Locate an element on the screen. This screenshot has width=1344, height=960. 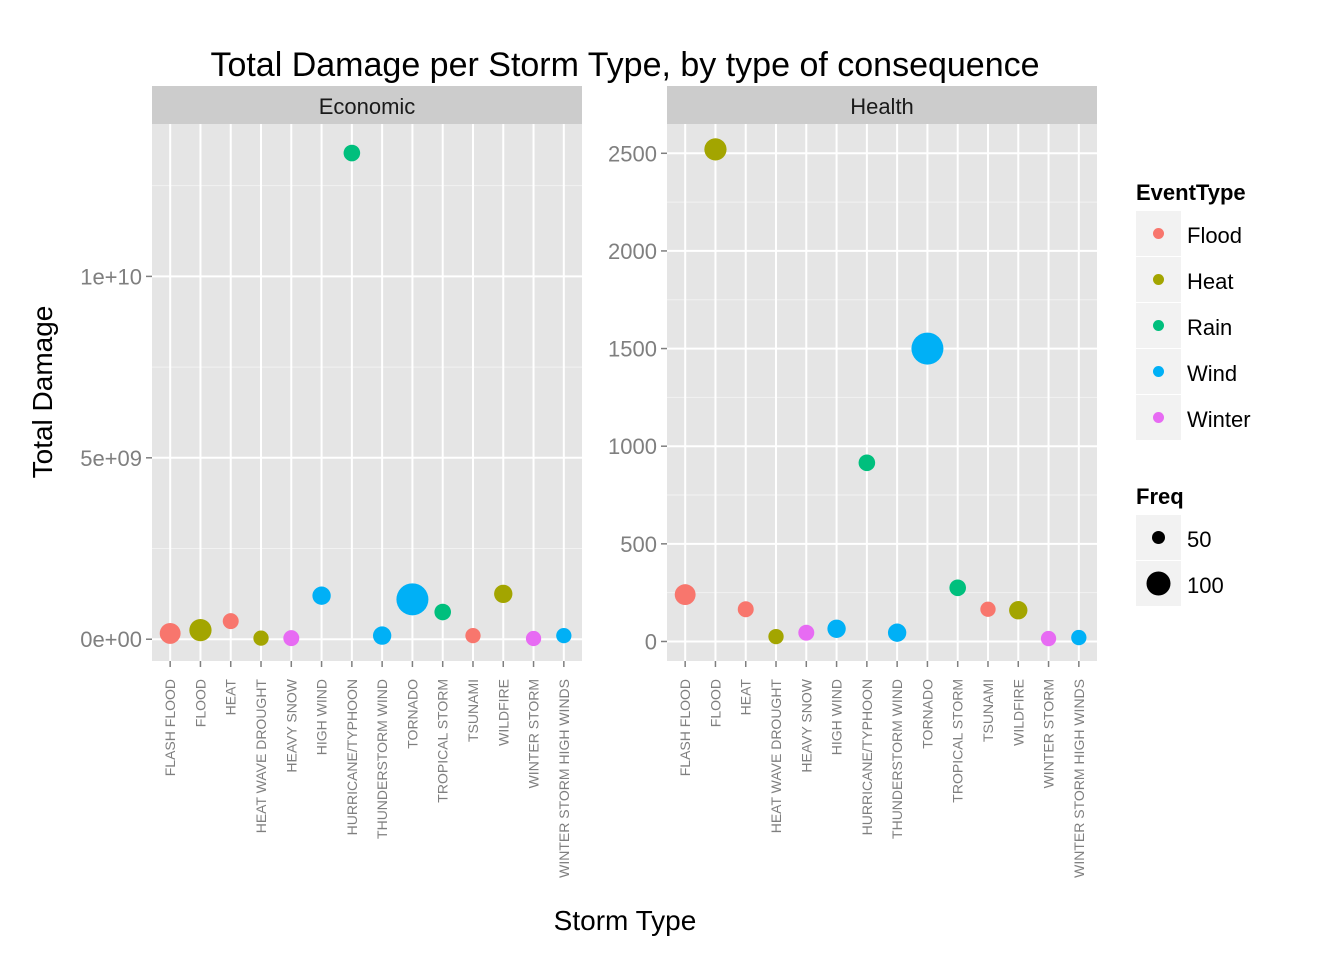
legend-label: 100 is located at coordinates (1205, 585).